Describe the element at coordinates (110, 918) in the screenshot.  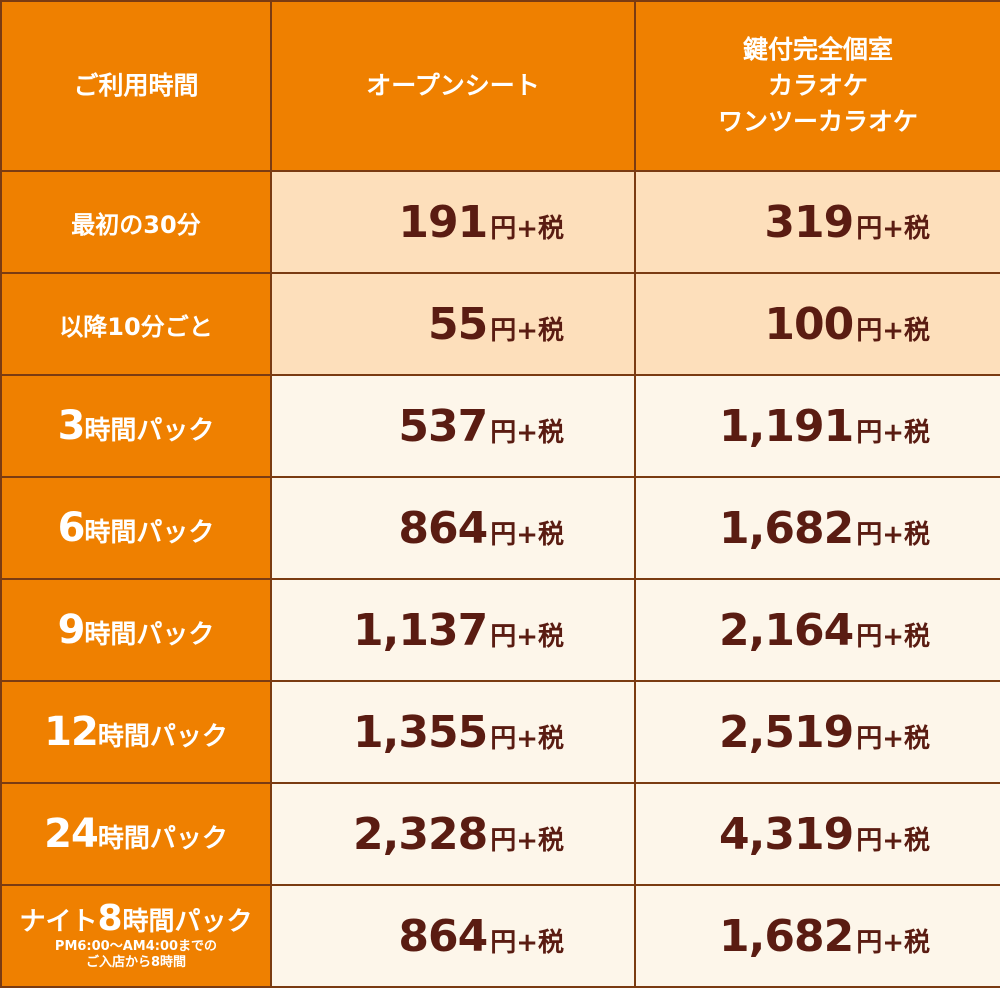
I see `night-number: 8` at that location.